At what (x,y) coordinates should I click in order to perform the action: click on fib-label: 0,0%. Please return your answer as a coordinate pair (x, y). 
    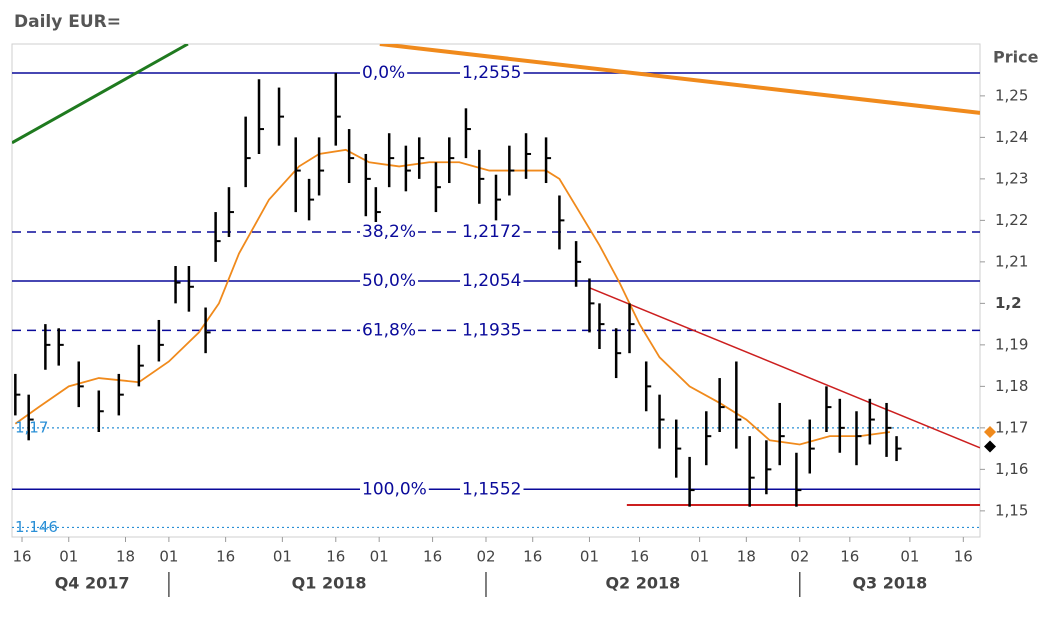
    Looking at the image, I should click on (383, 73).